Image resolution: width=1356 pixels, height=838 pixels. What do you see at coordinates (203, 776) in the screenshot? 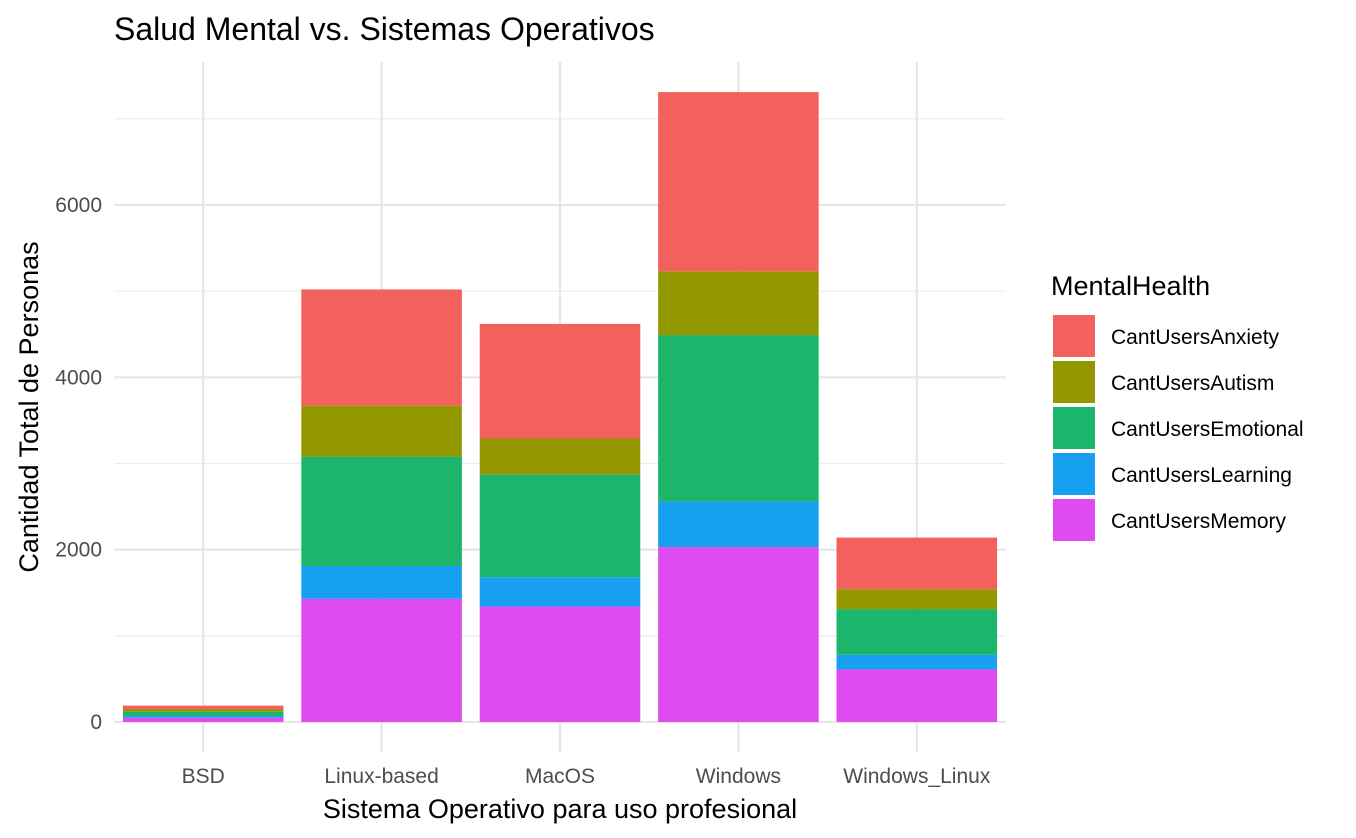
I see `x-tick-label: BSD` at bounding box center [203, 776].